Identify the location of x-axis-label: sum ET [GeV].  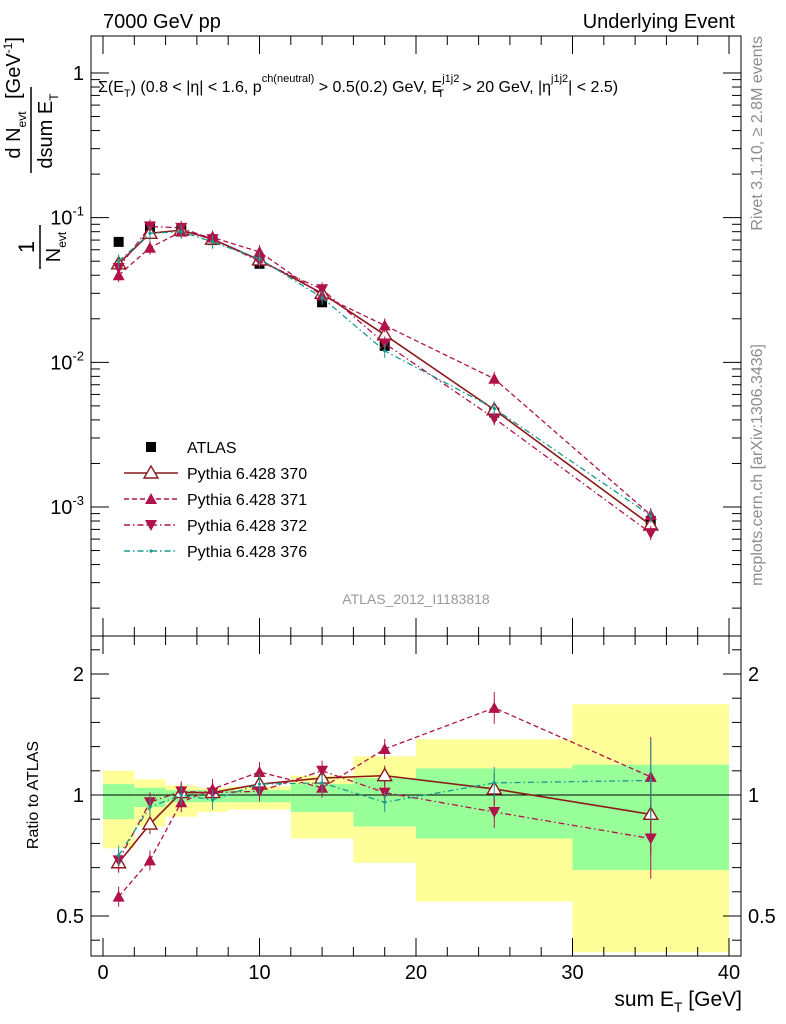
(678, 1001).